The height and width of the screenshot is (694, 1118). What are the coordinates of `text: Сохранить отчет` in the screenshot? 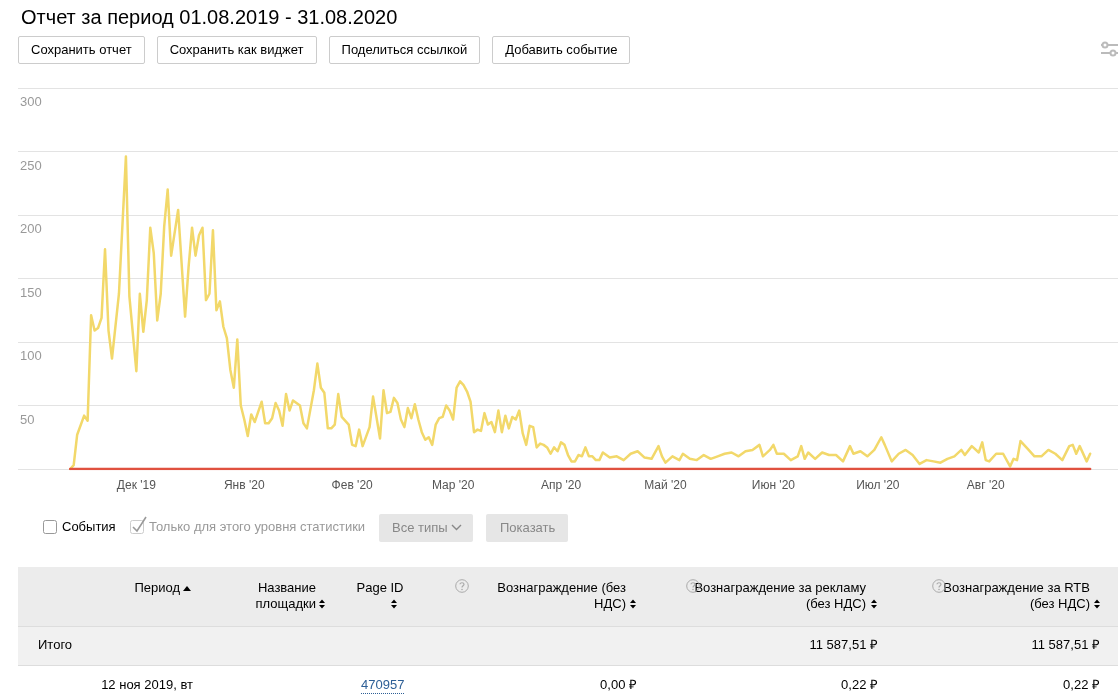 It's located at (81, 50).